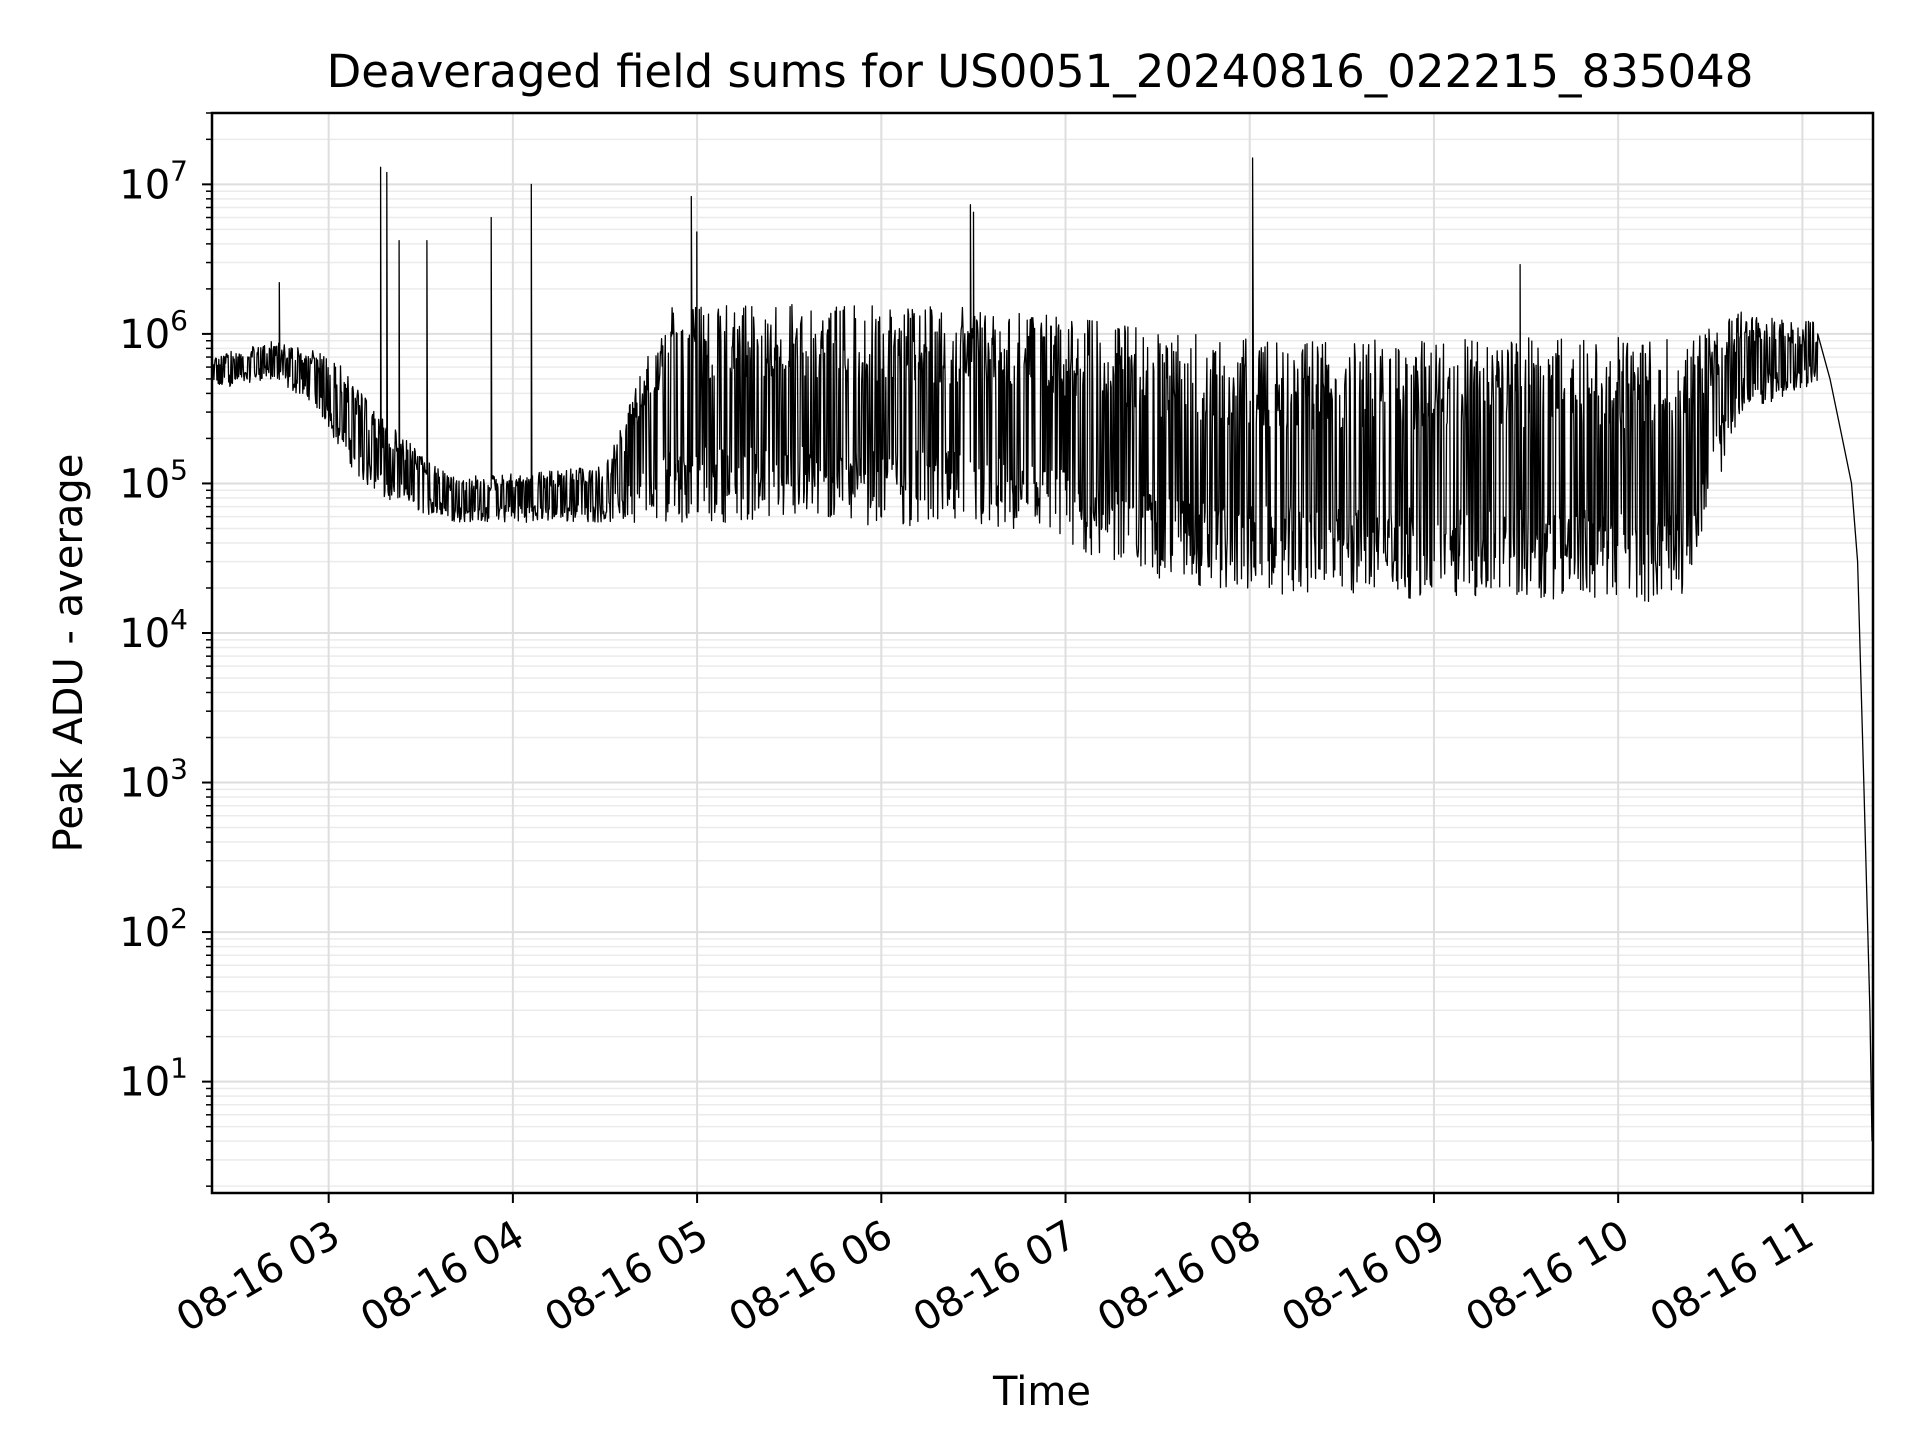 The image size is (1920, 1445). What do you see at coordinates (153, 929) in the screenshot?
I see `y-tick-label: 10²` at bounding box center [153, 929].